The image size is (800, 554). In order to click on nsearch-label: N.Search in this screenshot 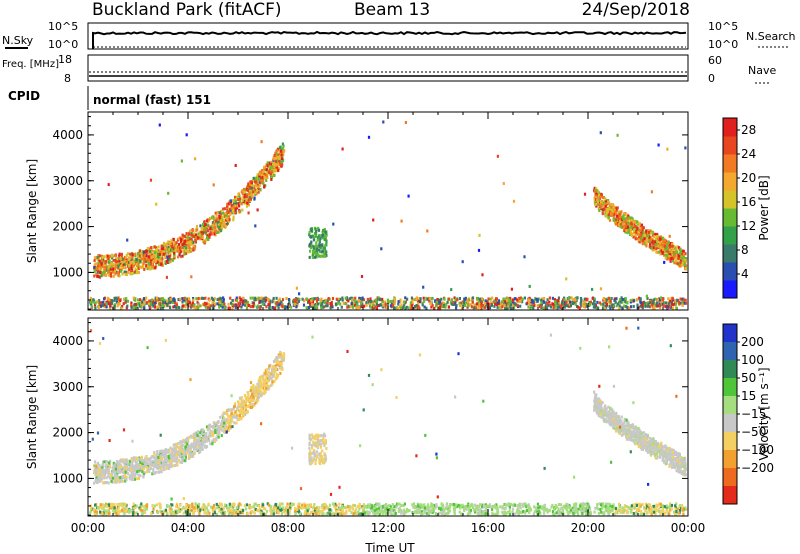, I will do `click(771, 36)`.